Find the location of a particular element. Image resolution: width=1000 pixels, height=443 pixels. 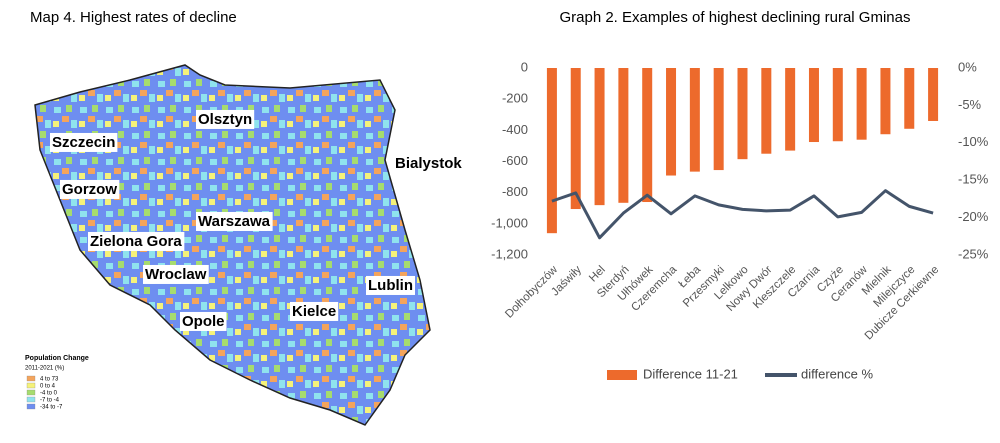

city-label: Kielce is located at coordinates (314, 311).